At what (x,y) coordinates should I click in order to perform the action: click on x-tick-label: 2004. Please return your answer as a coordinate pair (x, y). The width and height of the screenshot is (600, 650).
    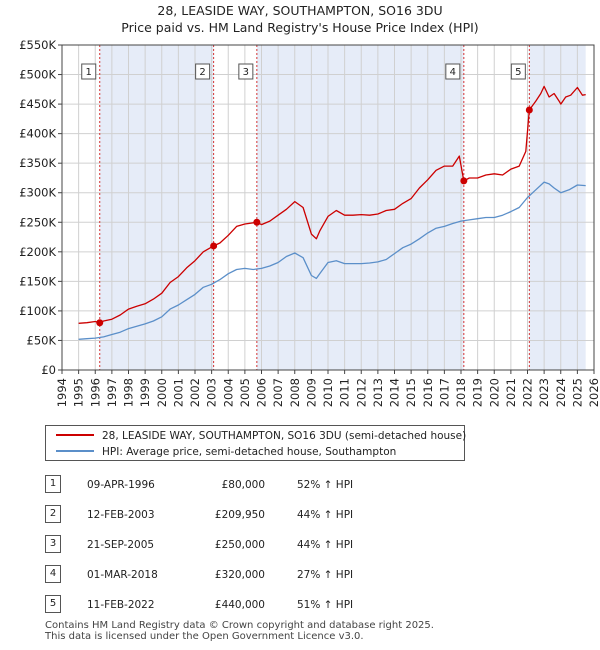
    Looking at the image, I should click on (228, 392).